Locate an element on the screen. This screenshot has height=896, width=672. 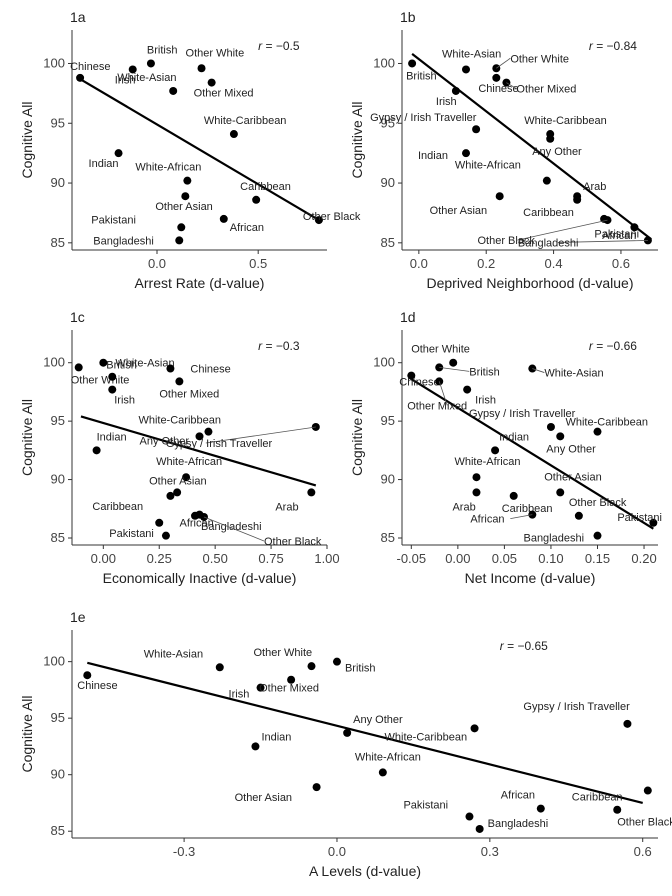
x-axis-title: Deprived Neighborhood (d-value) is located at coordinates (529, 283).